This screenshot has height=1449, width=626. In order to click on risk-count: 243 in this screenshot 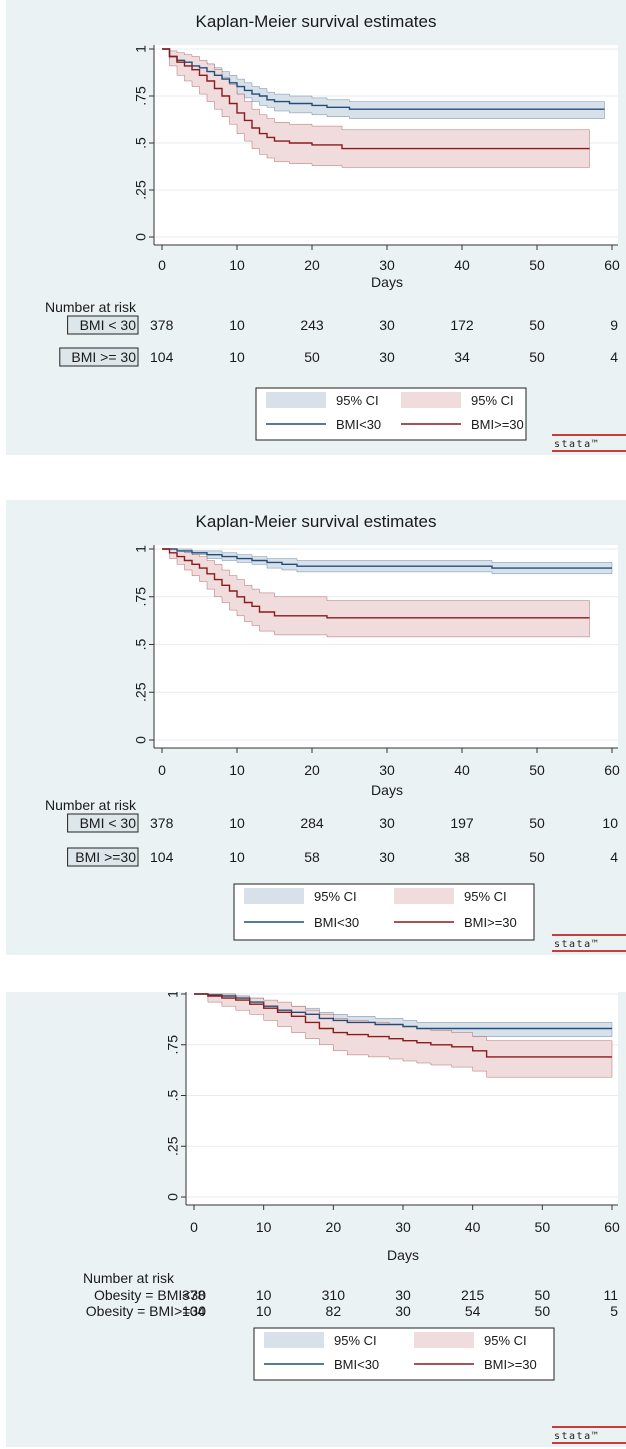, I will do `click(312, 325)`.